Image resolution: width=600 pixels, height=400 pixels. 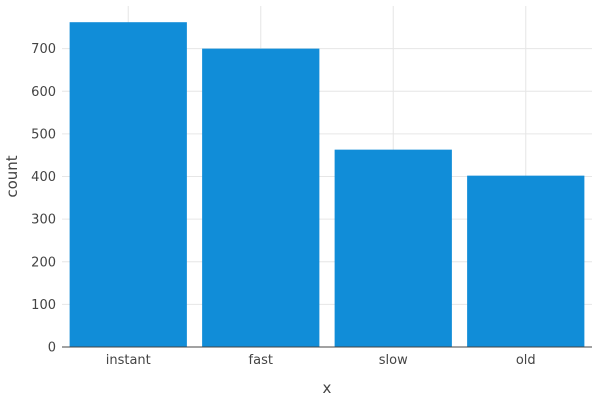 What do you see at coordinates (43, 198) in the screenshot?
I see `y-tick-labels: 0 100 200 300 400 500 600 700` at bounding box center [43, 198].